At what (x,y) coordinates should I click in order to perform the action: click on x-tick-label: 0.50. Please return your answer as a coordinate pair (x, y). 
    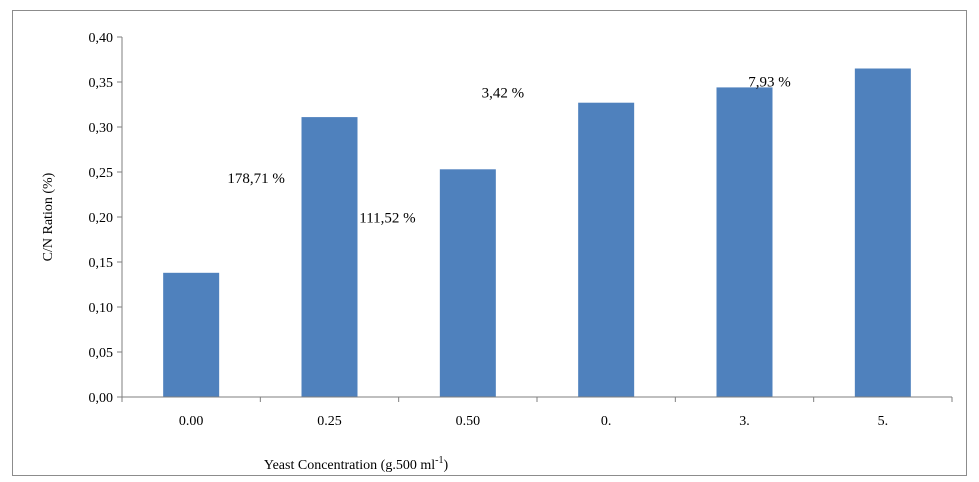
    Looking at the image, I should click on (468, 421).